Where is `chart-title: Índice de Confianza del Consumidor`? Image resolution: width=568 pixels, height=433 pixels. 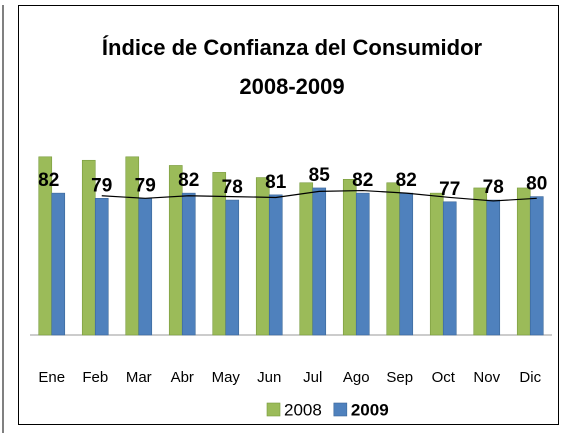 chart-title: Índice de Confianza del Consumidor is located at coordinates (292, 47).